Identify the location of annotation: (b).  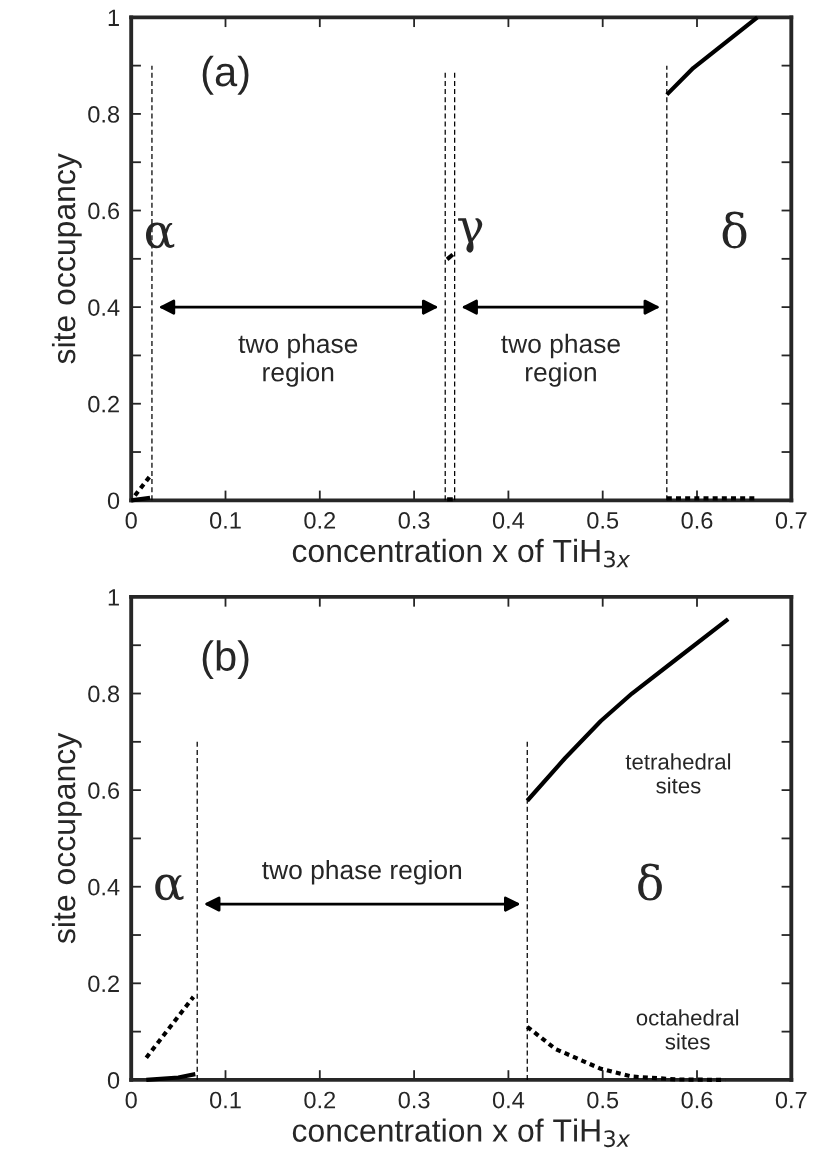
(225, 660).